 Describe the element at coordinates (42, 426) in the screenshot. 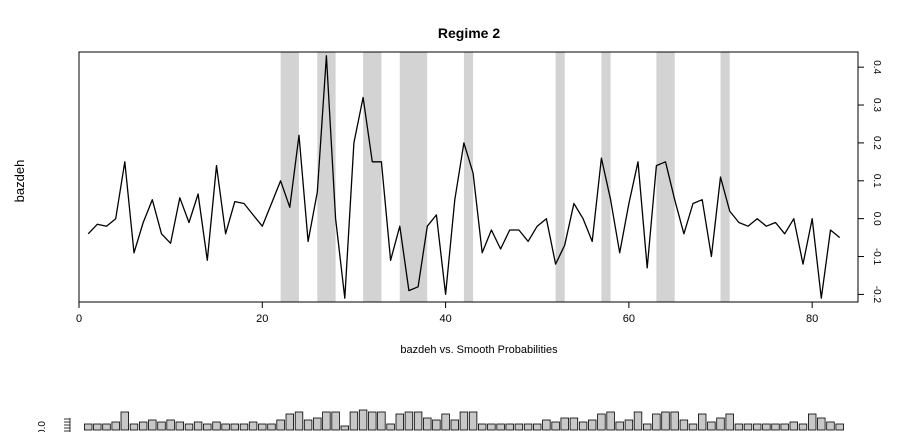

I see `lower-y-label: 0.0` at that location.